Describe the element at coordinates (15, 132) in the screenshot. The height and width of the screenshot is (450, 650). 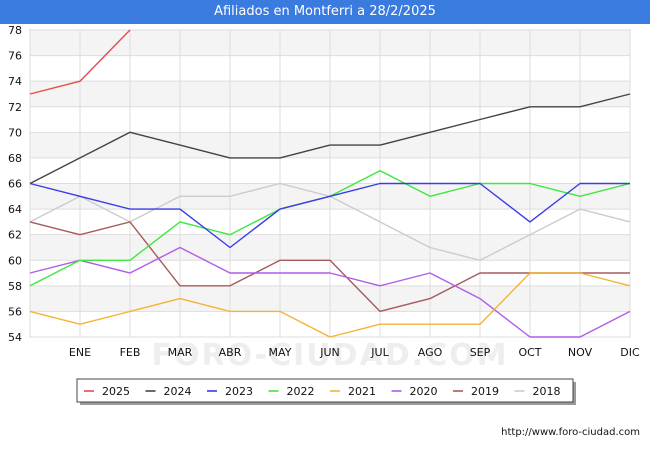
I see `y-tick-label: 70` at that location.